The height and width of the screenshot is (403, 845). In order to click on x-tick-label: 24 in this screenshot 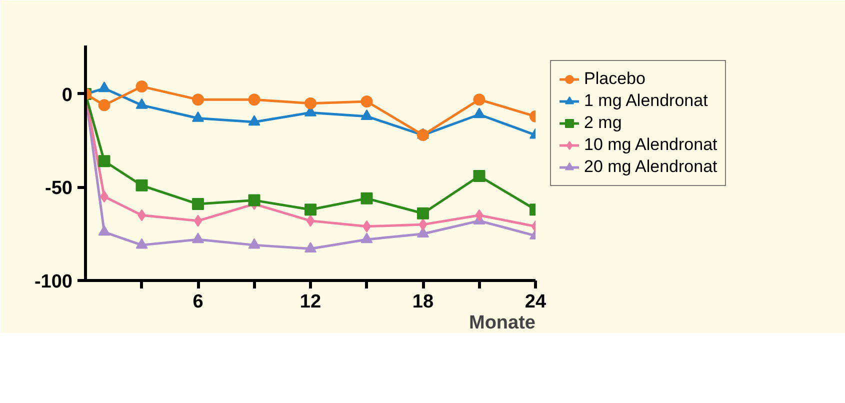, I will do `click(535, 302)`.